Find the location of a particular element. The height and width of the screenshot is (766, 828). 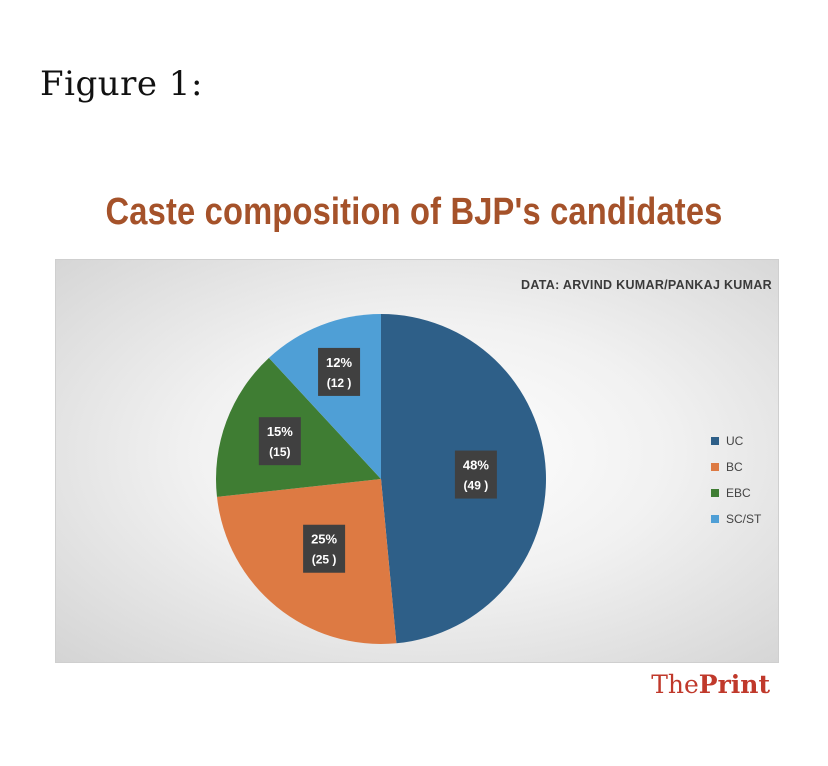

legend-item-bc: BC is located at coordinates (736, 467).